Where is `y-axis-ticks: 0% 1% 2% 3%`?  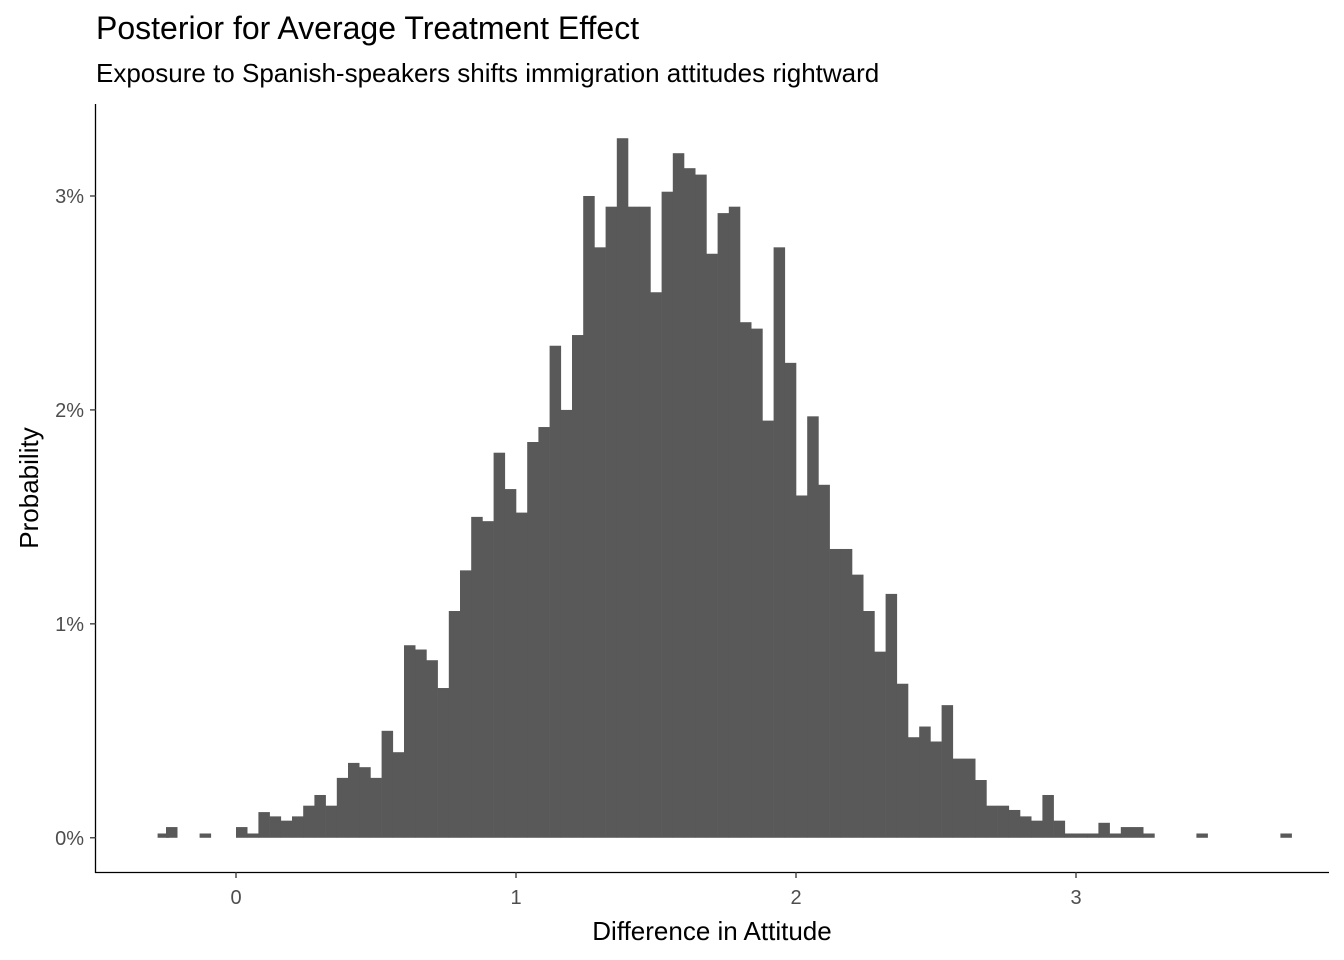
y-axis-ticks: 0% 1% 2% 3% is located at coordinates (75, 518).